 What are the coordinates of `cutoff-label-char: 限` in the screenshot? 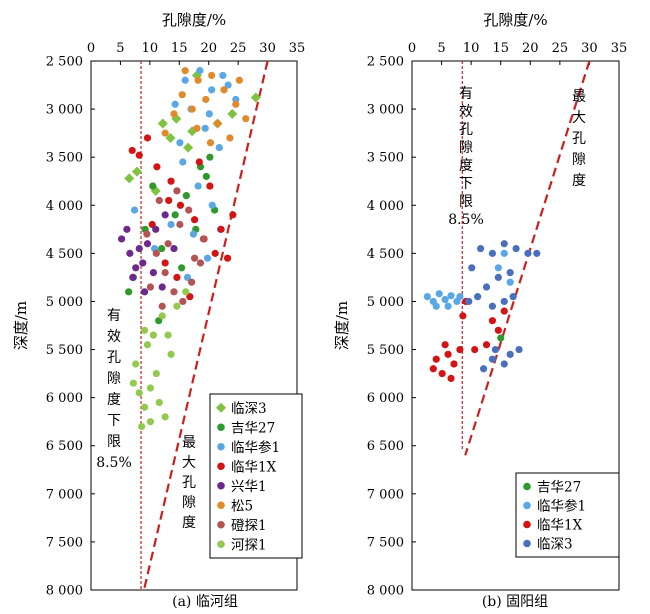 It's located at (114, 442).